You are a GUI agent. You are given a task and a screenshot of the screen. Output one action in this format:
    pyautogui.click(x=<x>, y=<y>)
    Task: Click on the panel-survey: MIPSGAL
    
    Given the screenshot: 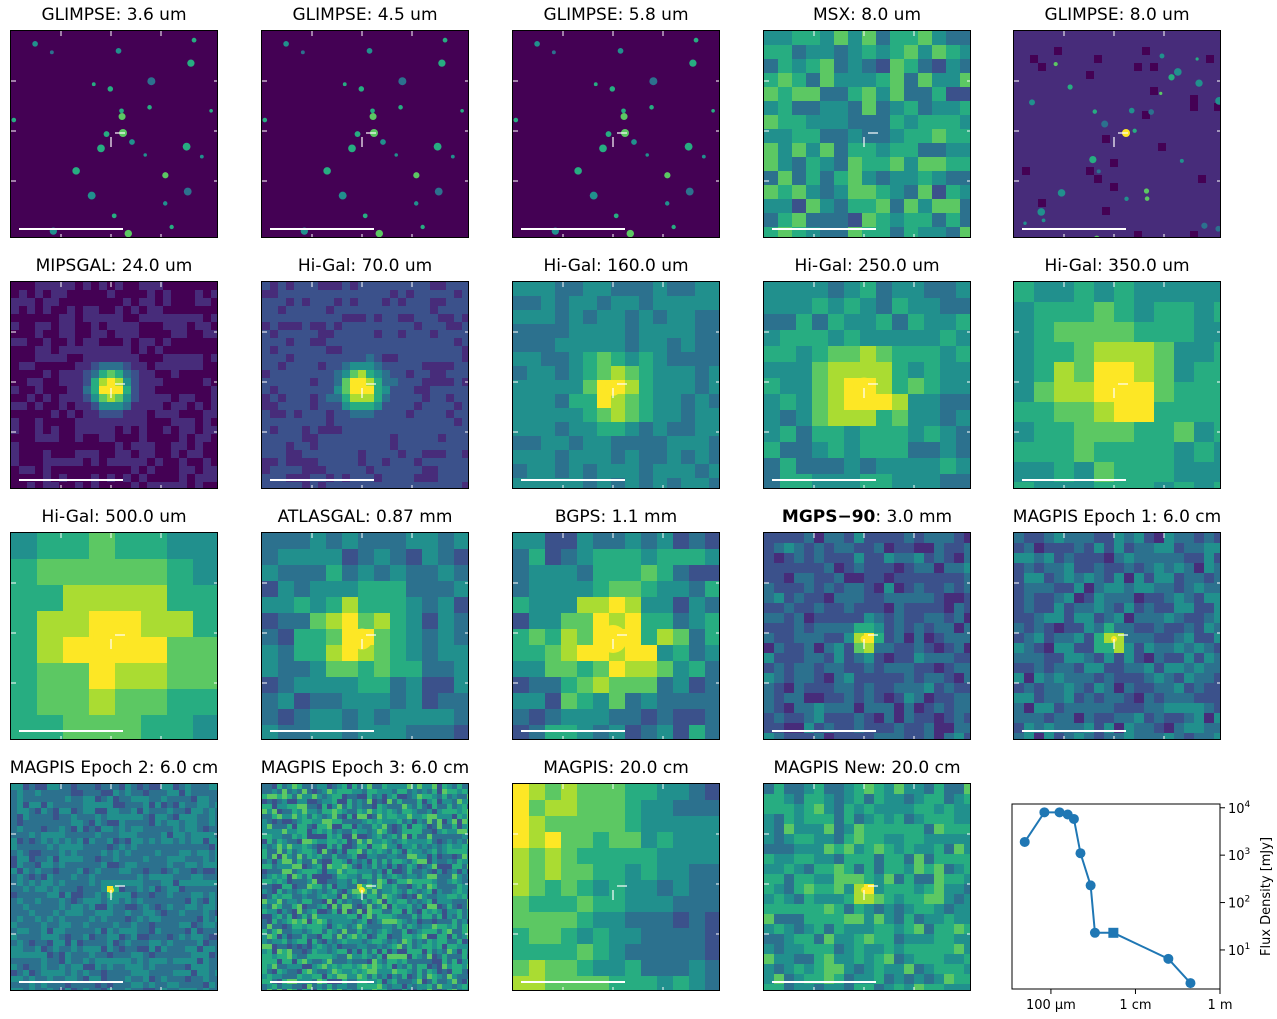 What is the action you would take?
    pyautogui.click(x=73, y=266)
    